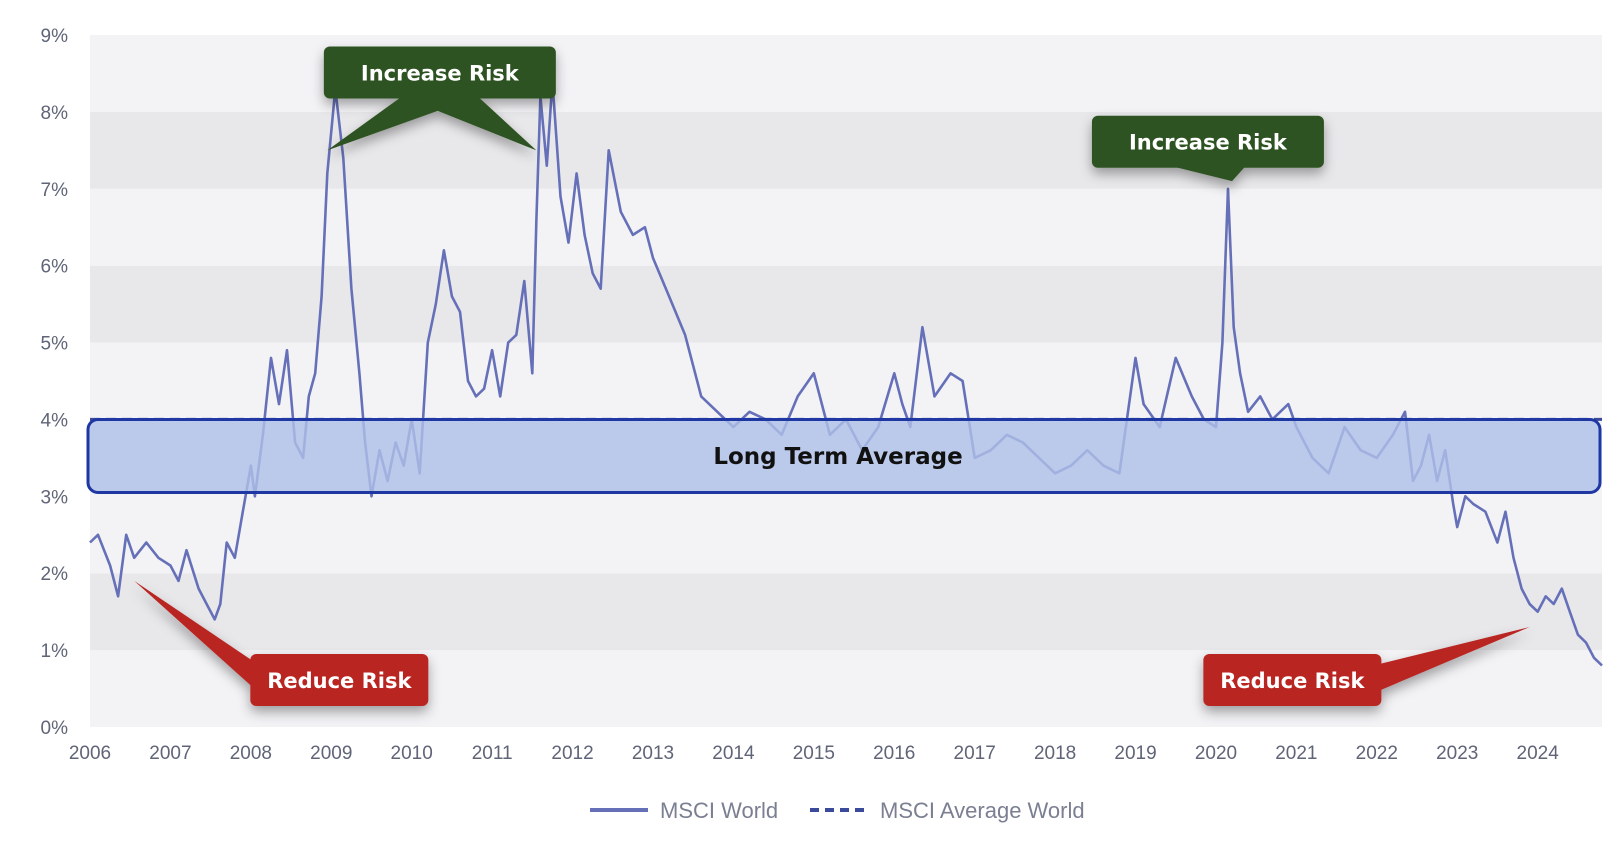 This screenshot has width=1622, height=850. What do you see at coordinates (1538, 753) in the screenshot?
I see `x-tick-label: 2024` at bounding box center [1538, 753].